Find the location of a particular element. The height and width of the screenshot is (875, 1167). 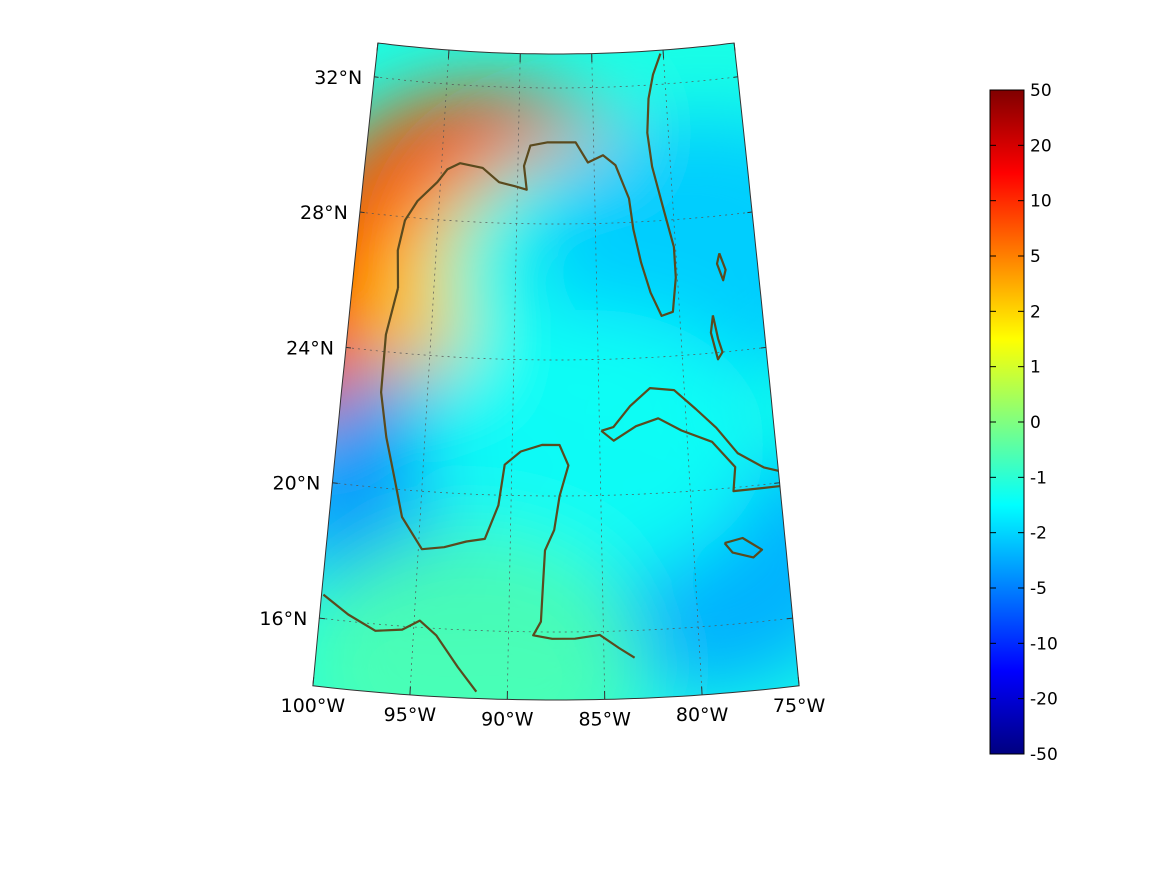

lon-tick-label: 80°W is located at coordinates (702, 715).